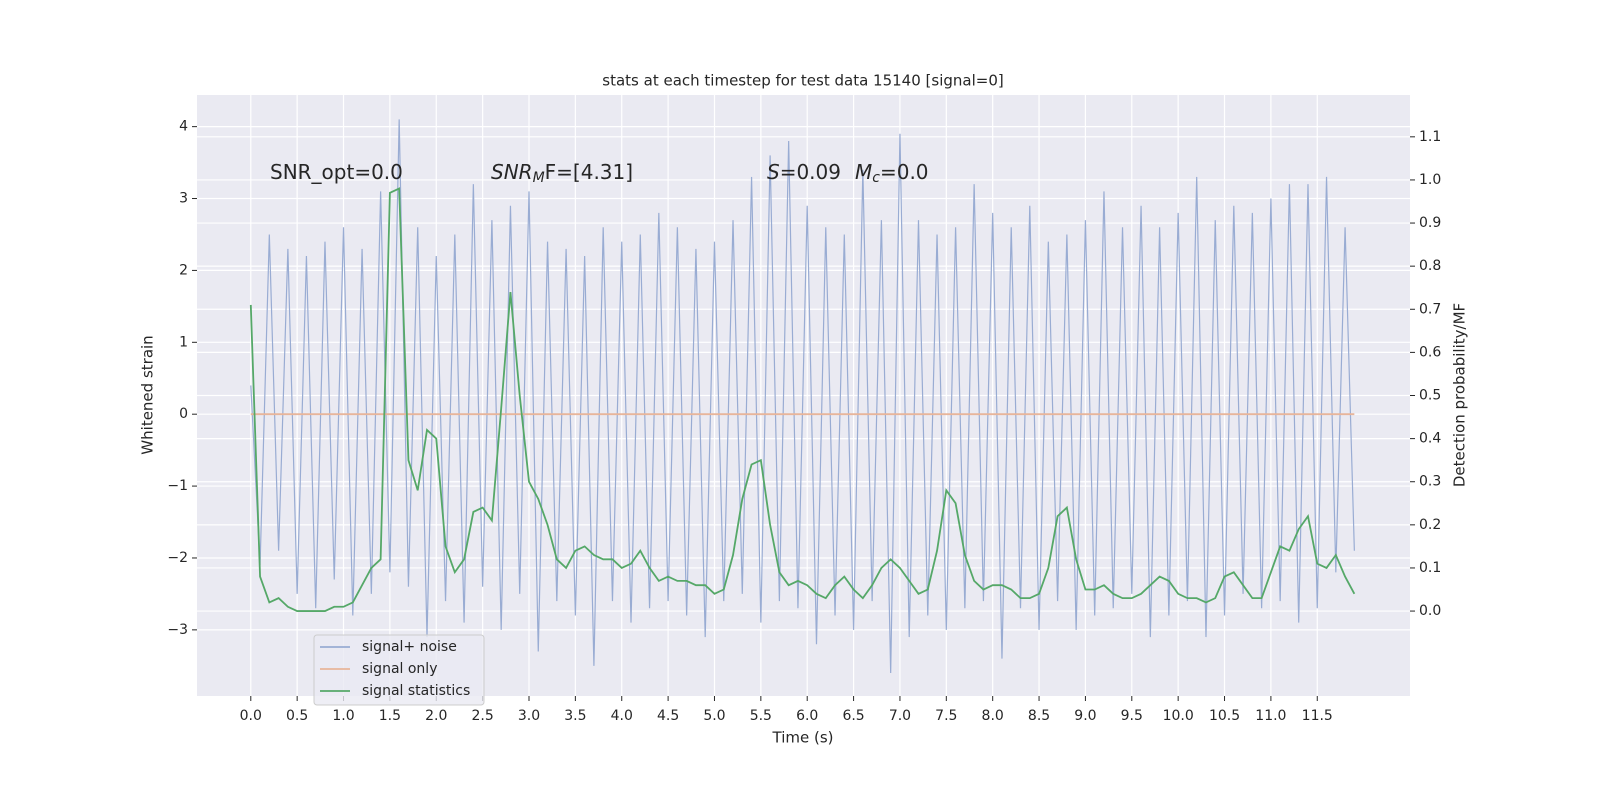 The width and height of the screenshot is (1600, 800). Describe the element at coordinates (436, 716) in the screenshot. I see `x-tick-label: 2.0` at that location.